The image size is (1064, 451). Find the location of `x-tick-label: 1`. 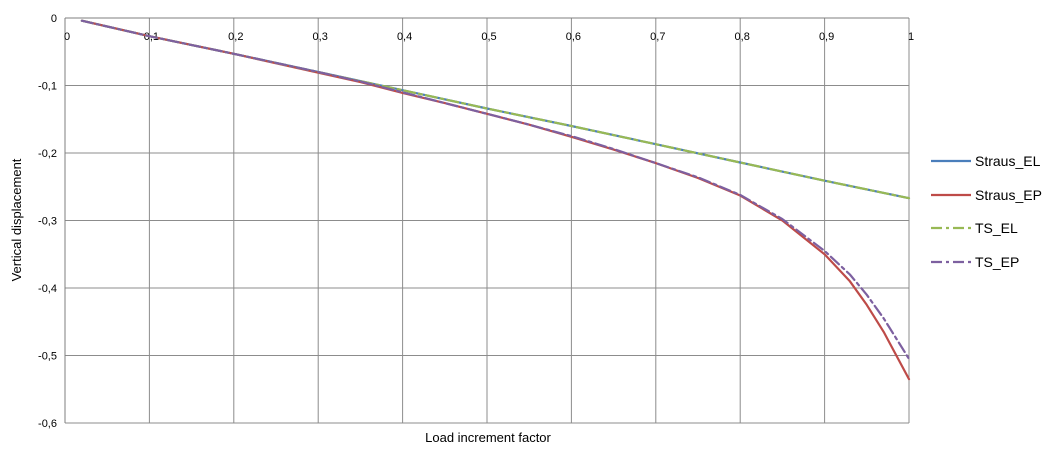

x-tick-label: 1 is located at coordinates (911, 37).